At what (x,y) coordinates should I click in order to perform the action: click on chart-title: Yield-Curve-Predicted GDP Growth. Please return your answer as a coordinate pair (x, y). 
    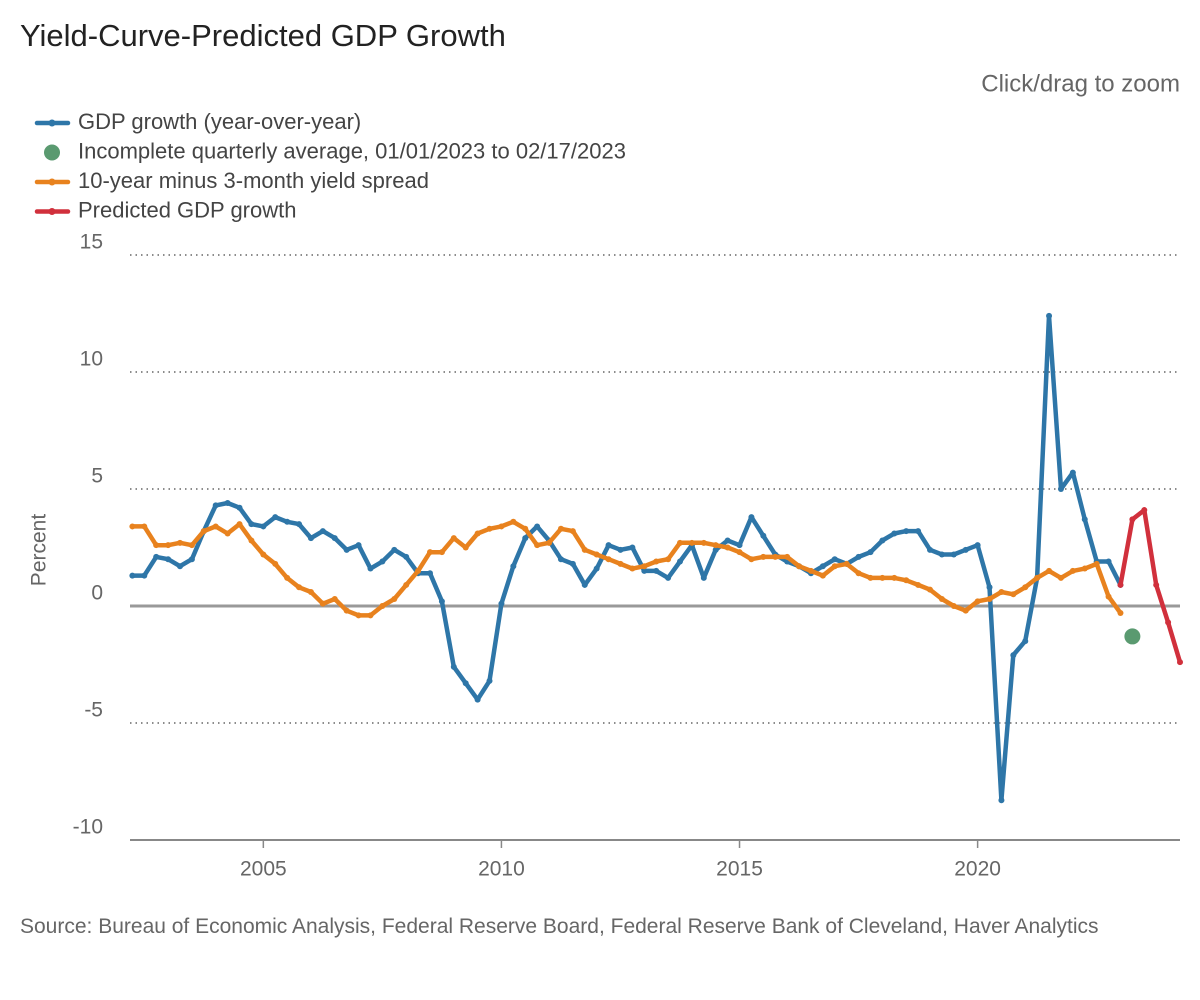
    Looking at the image, I should click on (263, 35).